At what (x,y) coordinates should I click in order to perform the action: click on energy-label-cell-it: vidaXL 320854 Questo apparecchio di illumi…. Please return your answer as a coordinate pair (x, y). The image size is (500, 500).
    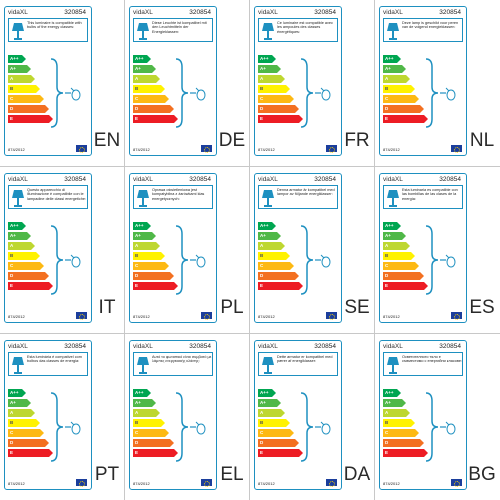
    Looking at the image, I should click on (62, 250).